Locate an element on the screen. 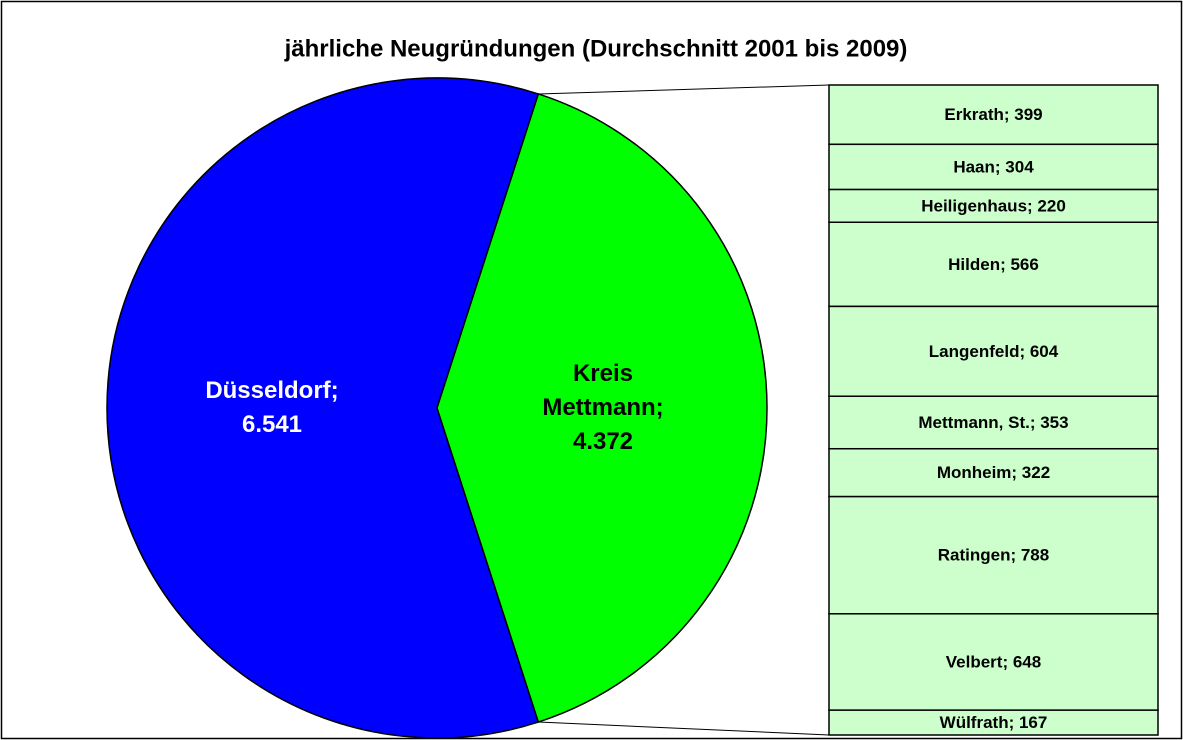 The height and width of the screenshot is (740, 1183). bar-label: Mettmann, St.; 353 is located at coordinates (993, 422).